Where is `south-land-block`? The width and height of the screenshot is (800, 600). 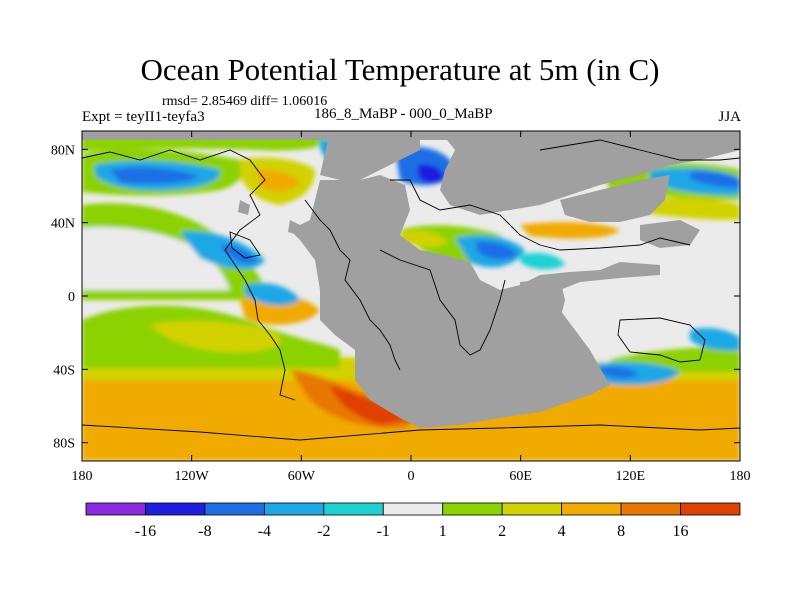
south-land-block is located at coordinates (542, 301).